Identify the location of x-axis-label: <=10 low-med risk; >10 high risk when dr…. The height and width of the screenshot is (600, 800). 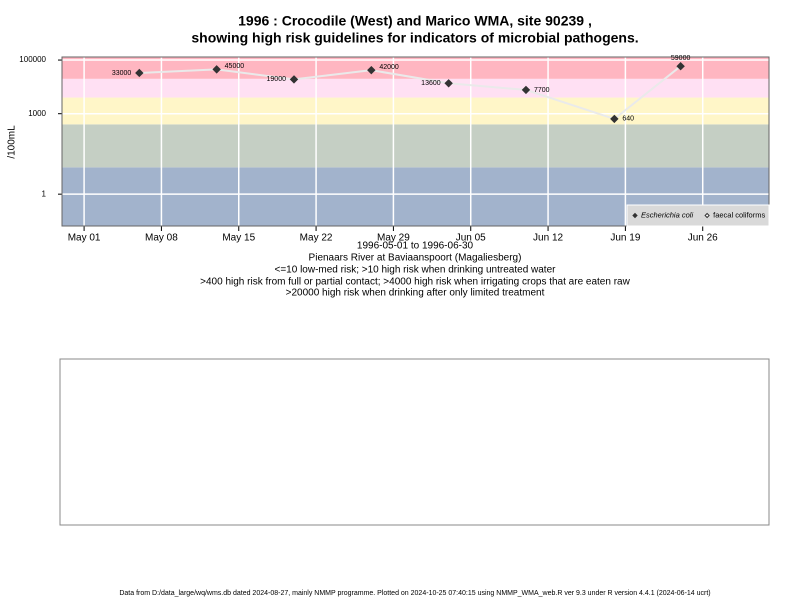
(416, 270).